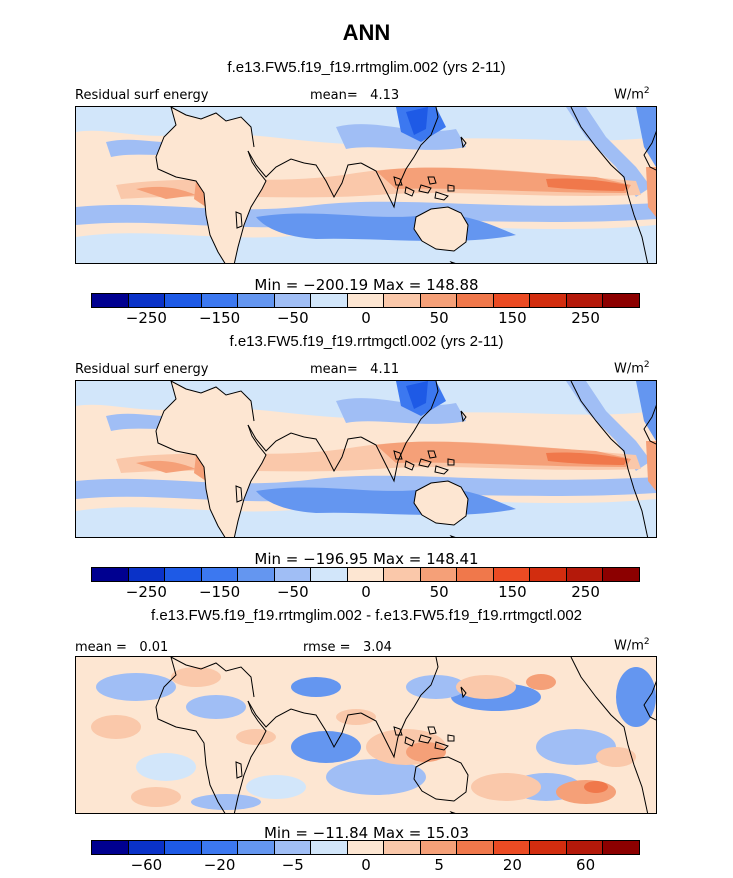  I want to click on panel-3-min-value: −11.84, so click(340, 833).